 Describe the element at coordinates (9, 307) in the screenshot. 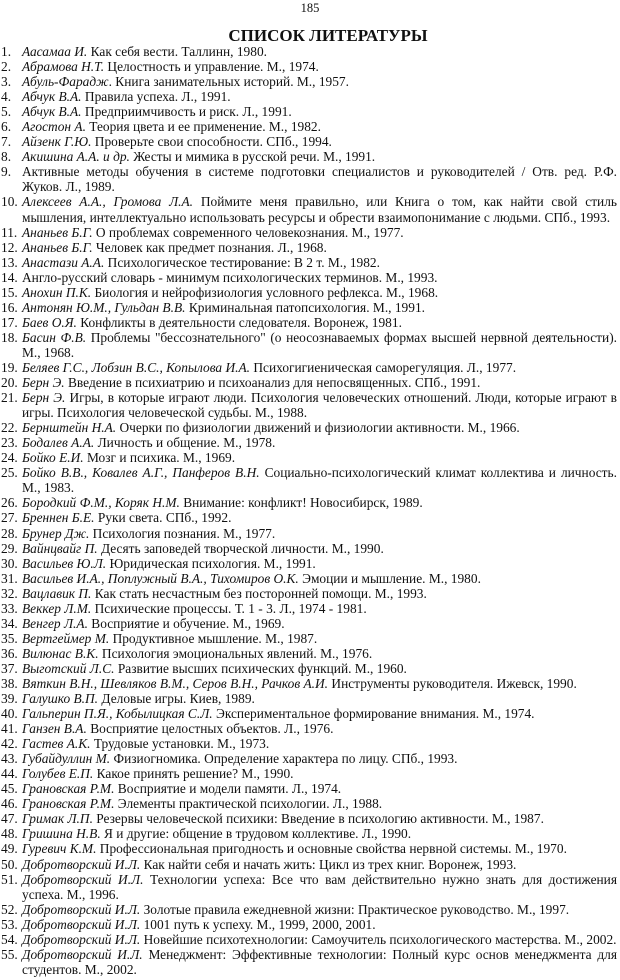

I see `reference-number: 16.` at that location.